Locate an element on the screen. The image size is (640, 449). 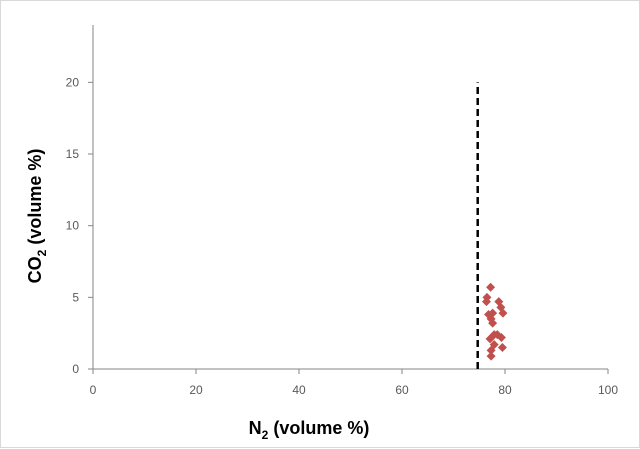
y-tick-label: 10 is located at coordinates (73, 226).